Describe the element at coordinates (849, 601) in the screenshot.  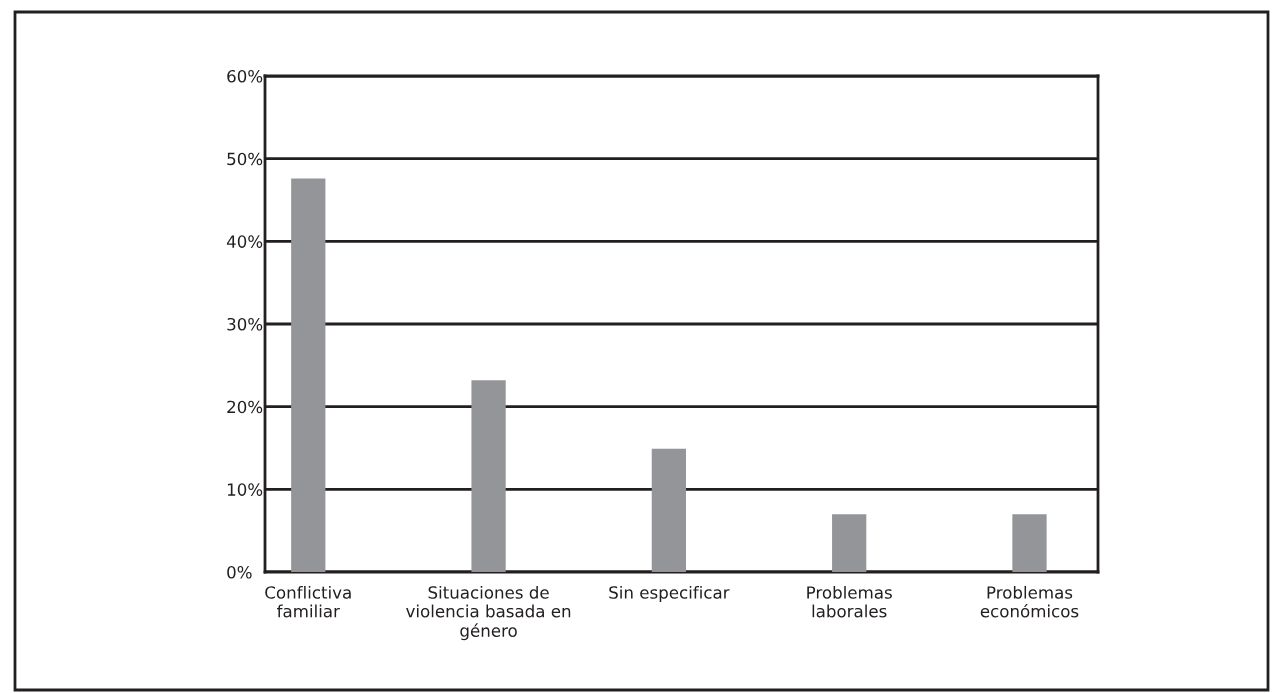
I see `x-tick-label: Problemas laborales` at that location.